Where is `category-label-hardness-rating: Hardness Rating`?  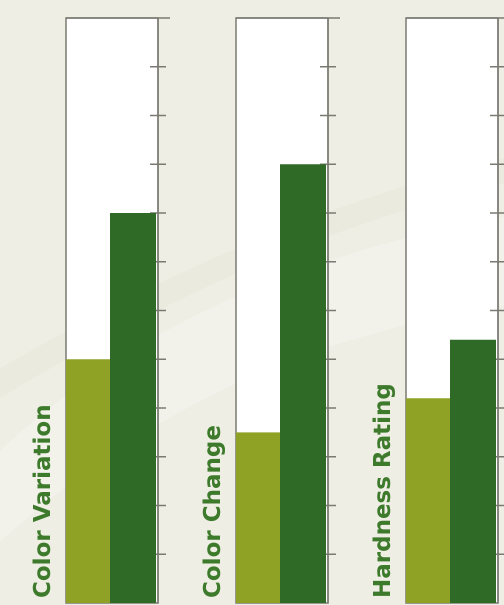
category-label-hardness-rating: Hardness Rating is located at coordinates (383, 490).